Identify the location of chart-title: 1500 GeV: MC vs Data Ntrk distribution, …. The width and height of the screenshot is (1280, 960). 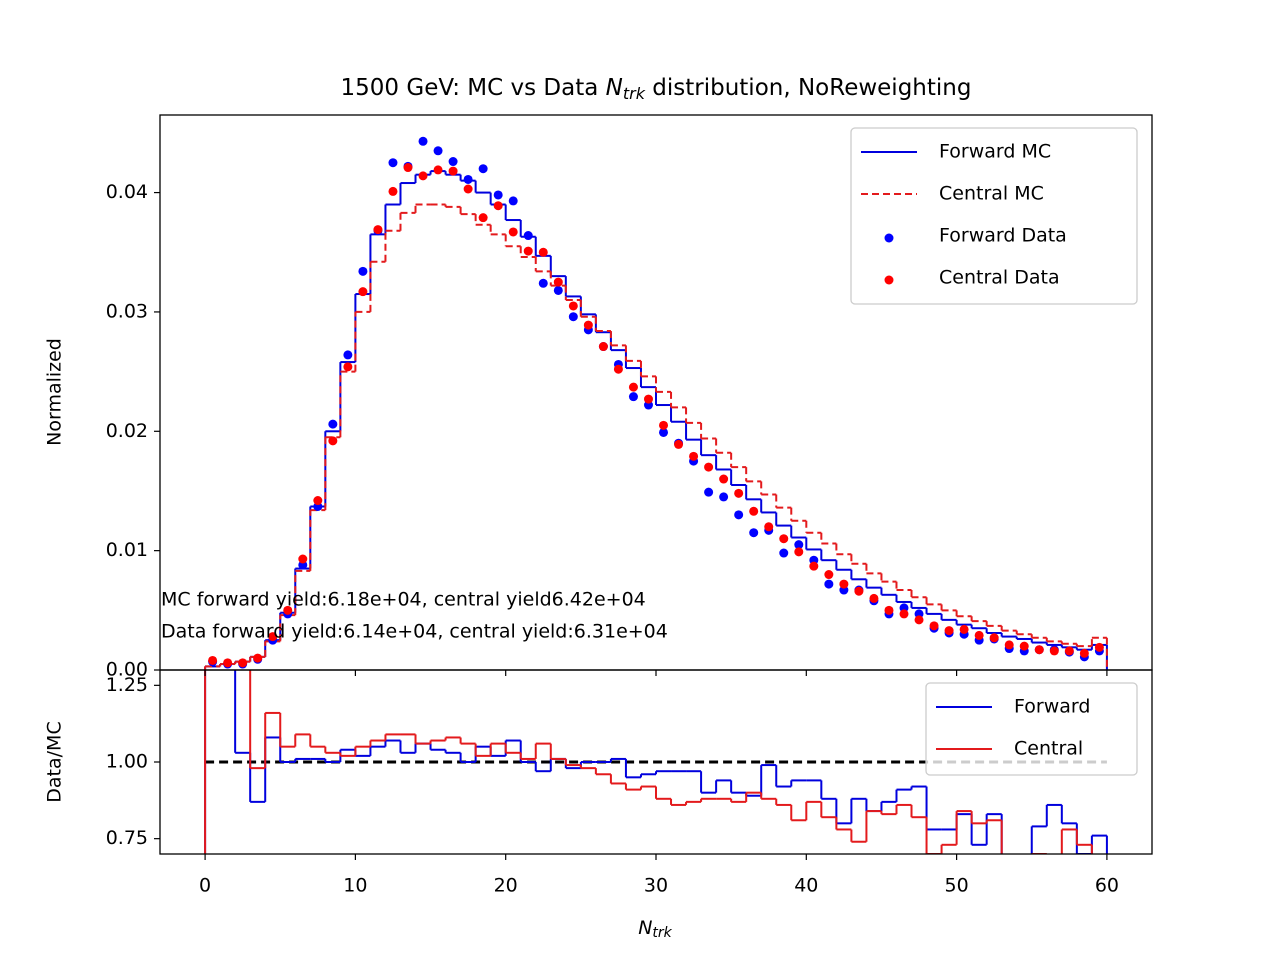
(656, 89).